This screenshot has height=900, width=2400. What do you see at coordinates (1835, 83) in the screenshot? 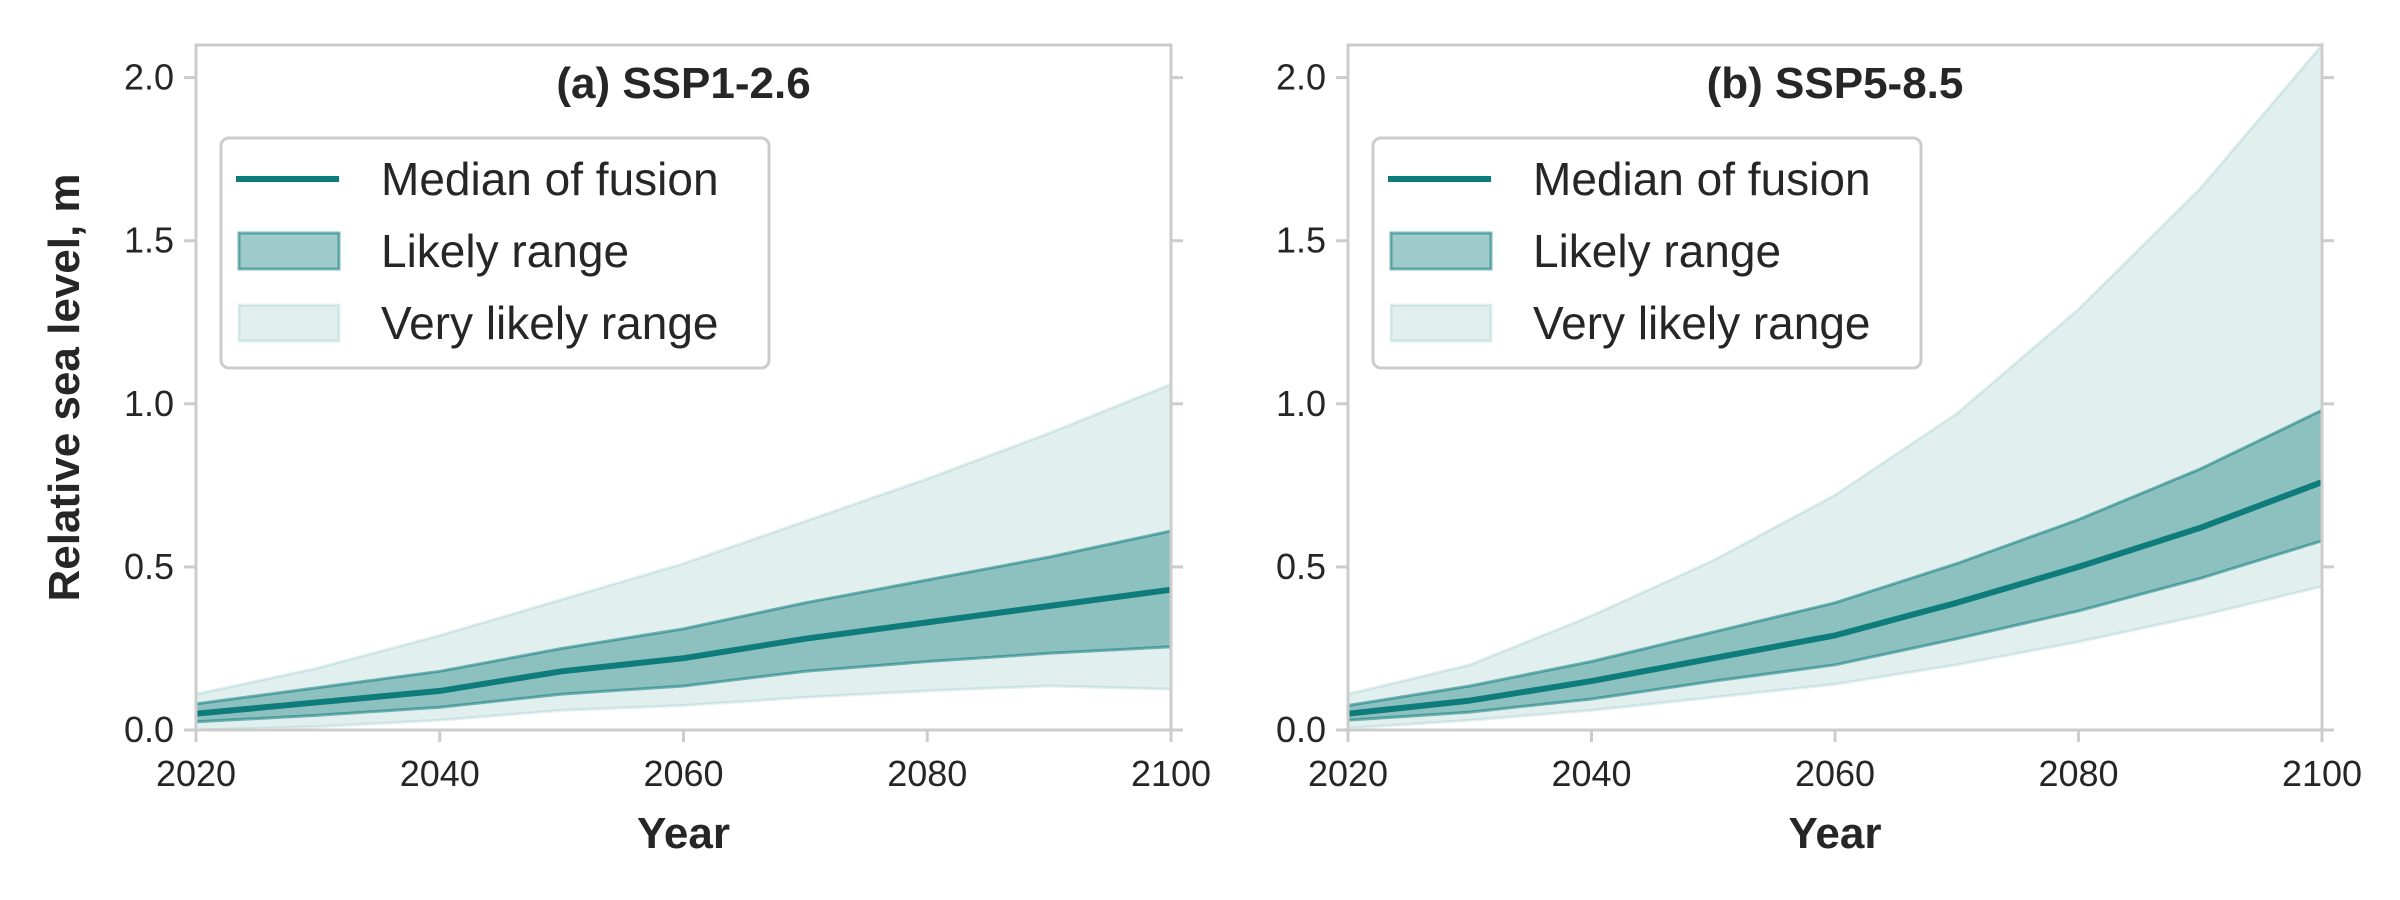
I see `panel-title: (b) SSP5-8.5` at bounding box center [1835, 83].